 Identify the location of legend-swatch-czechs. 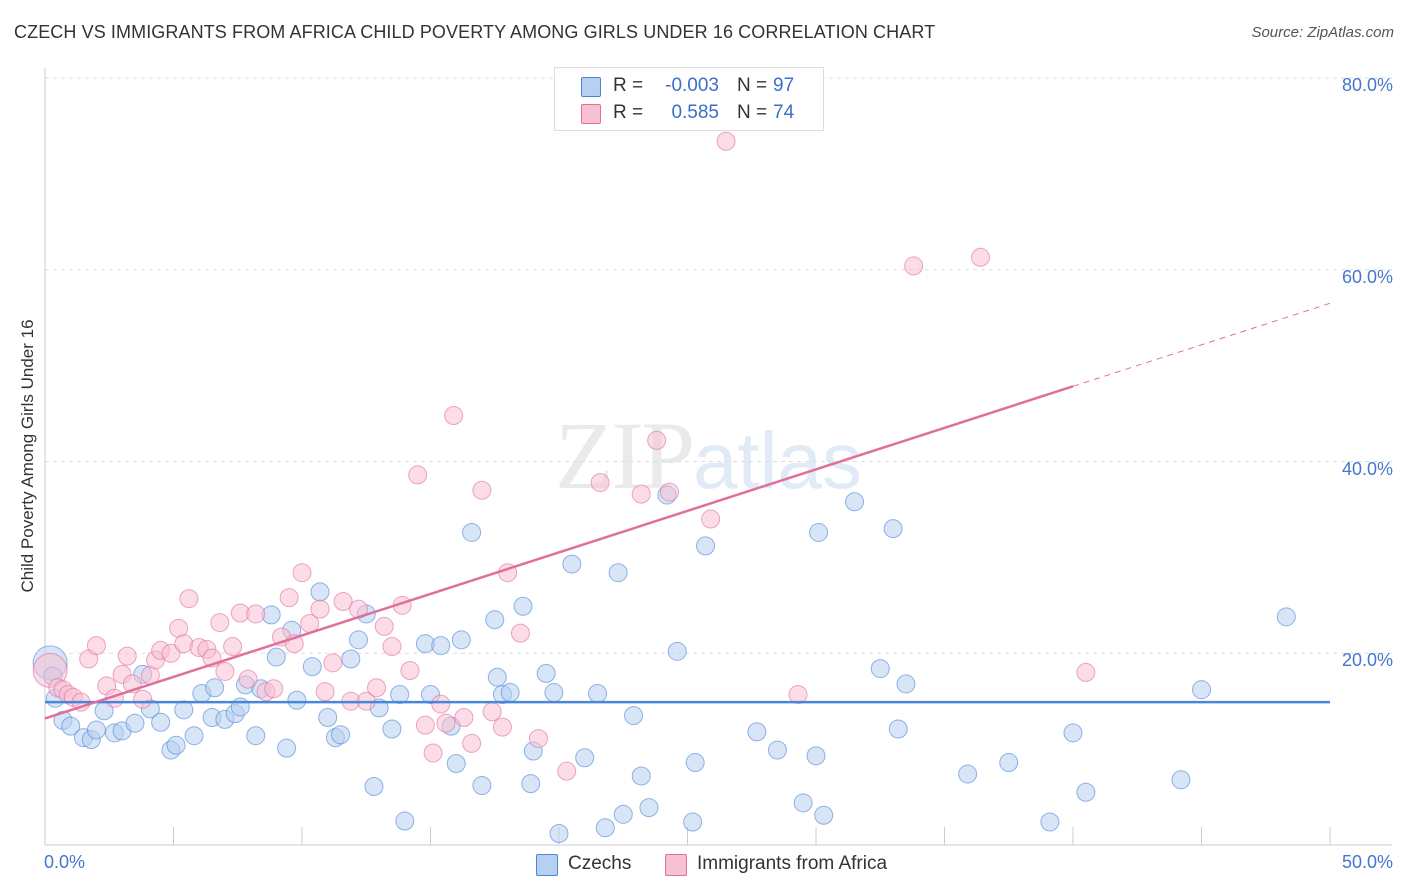
(591, 87).